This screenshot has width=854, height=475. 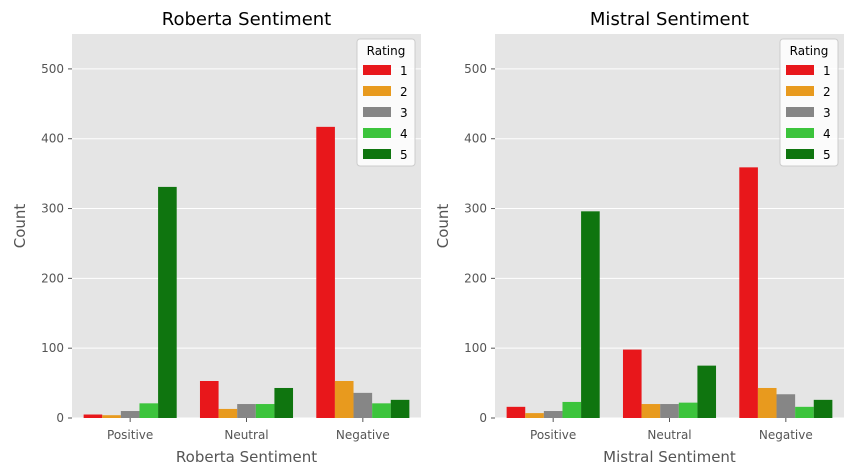 I want to click on x-axis-label: Mistral Sentiment, so click(x=669, y=457).